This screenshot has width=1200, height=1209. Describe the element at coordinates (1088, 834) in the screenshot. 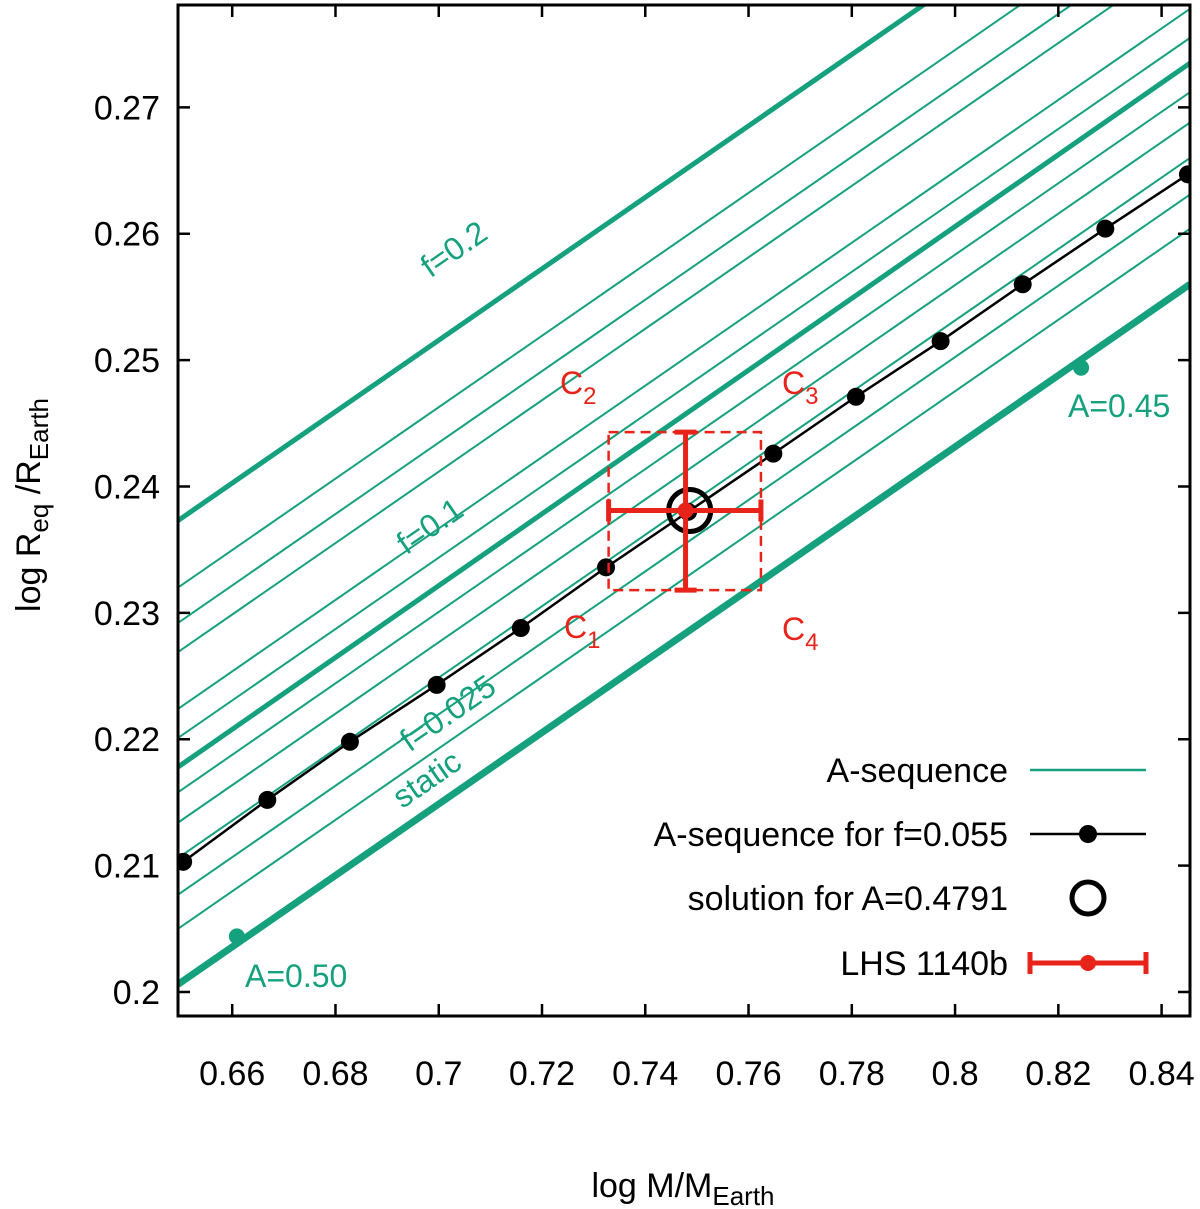

I see `legend-swatch-black-point` at that location.